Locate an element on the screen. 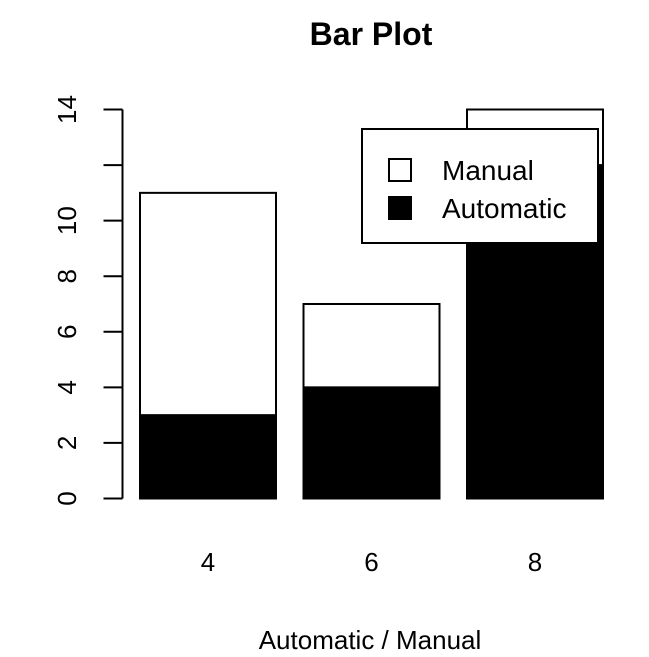  y-tick-label: 14 is located at coordinates (67, 109).